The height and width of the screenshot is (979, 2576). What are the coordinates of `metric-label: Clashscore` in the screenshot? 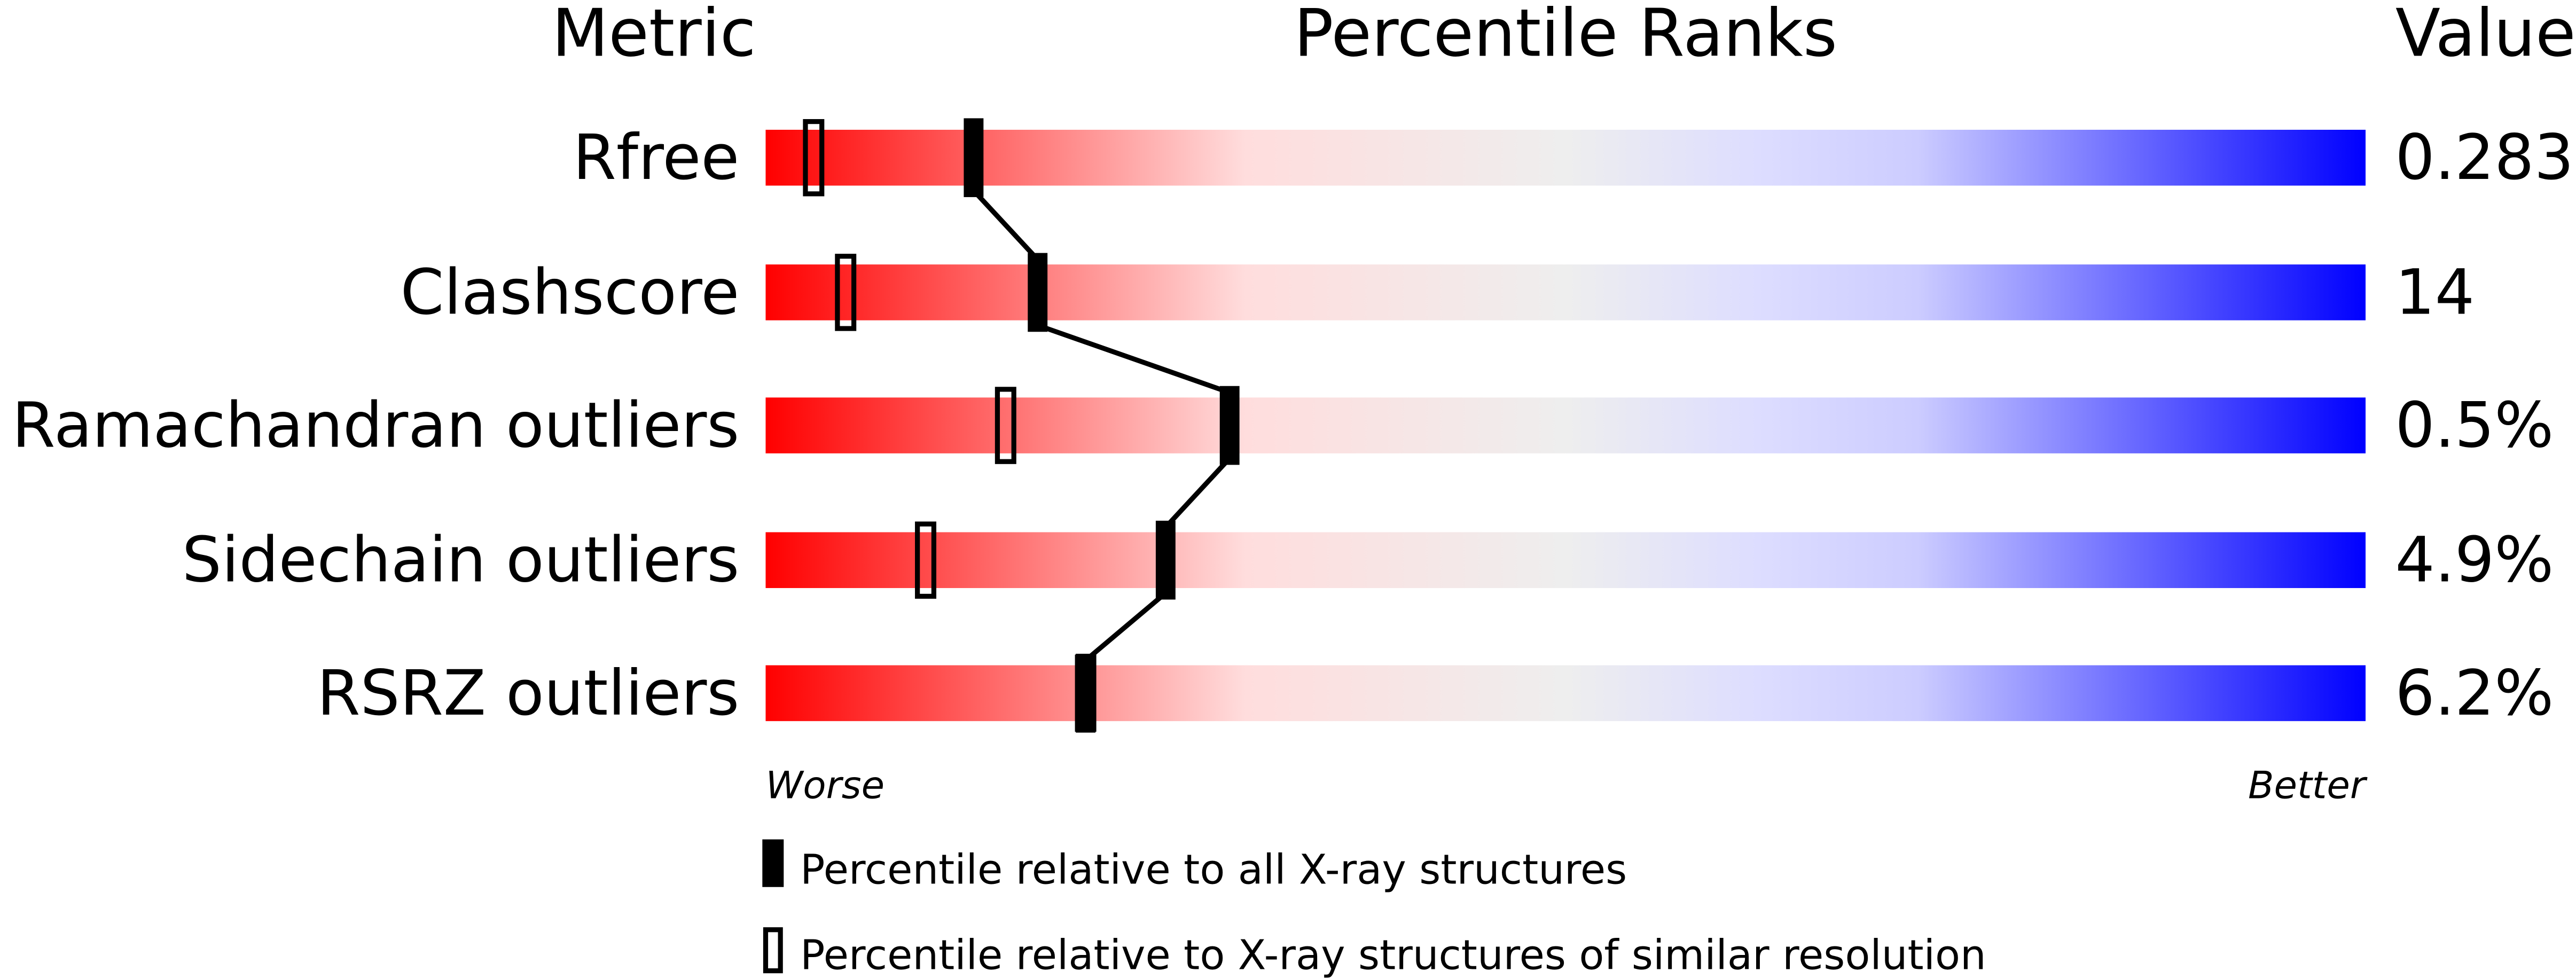 It's located at (570, 292).